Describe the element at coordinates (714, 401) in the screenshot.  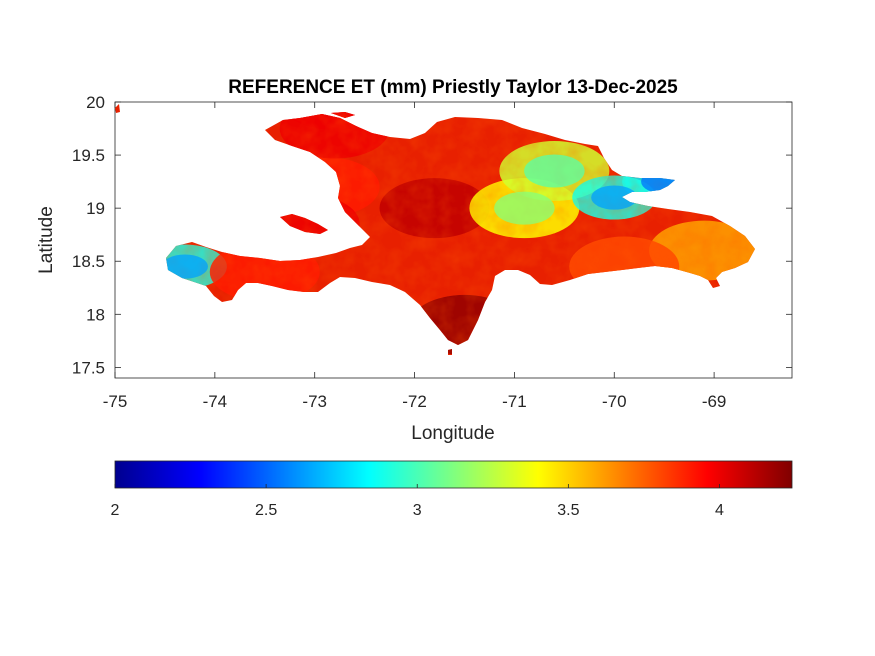
I see `x-tick-label: -69` at that location.